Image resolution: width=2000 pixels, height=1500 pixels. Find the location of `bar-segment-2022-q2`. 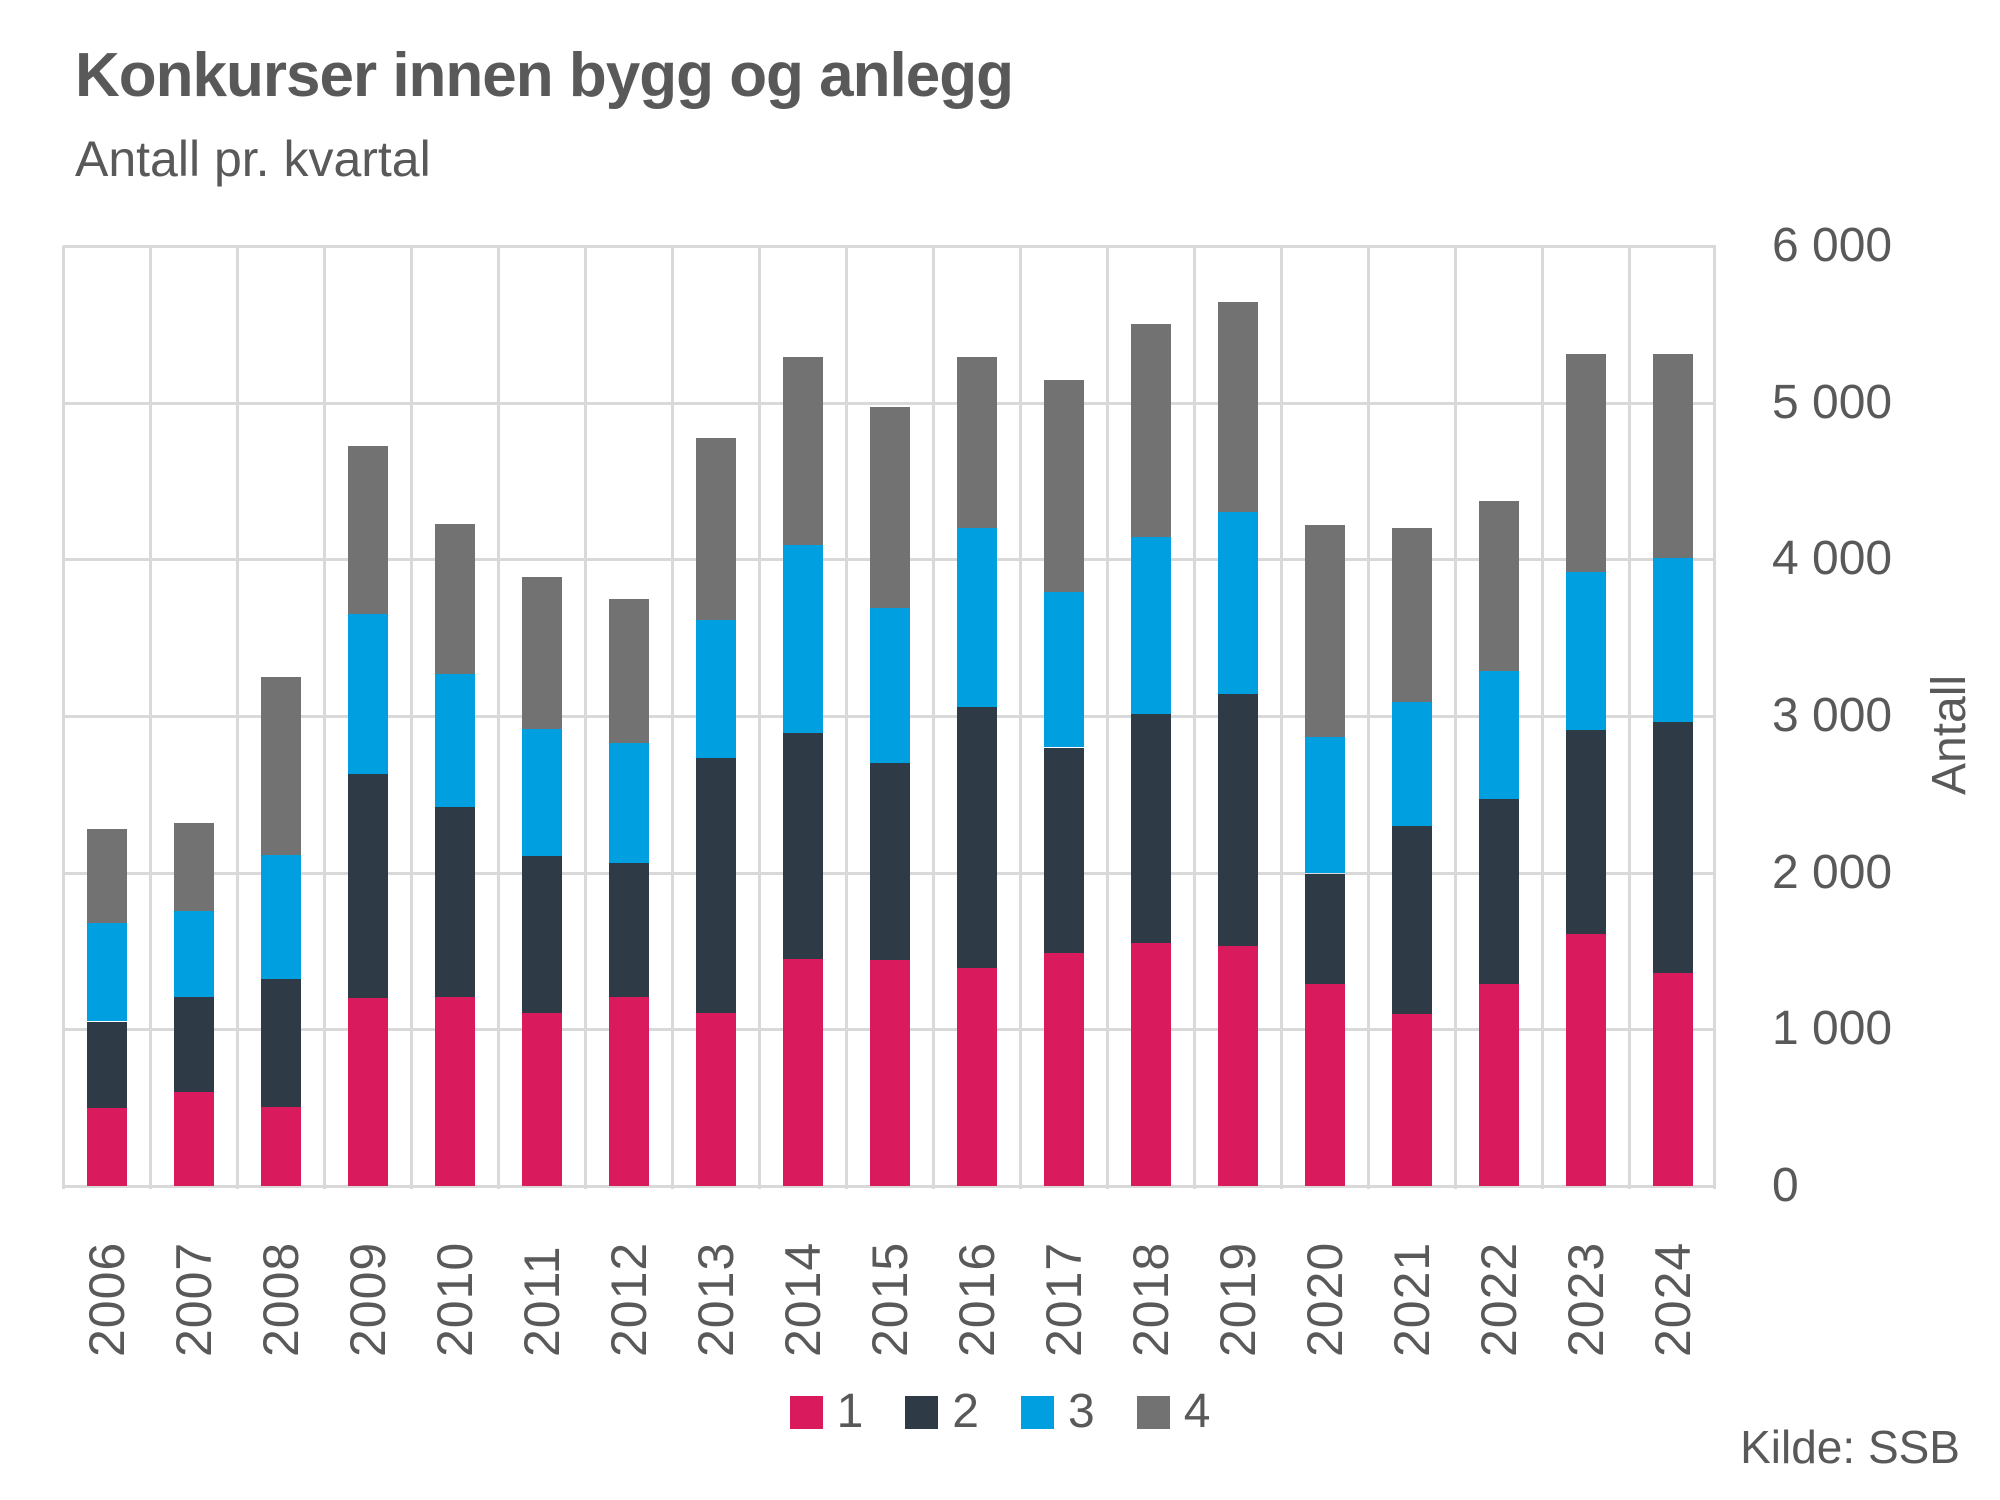

bar-segment-2022-q2 is located at coordinates (1499, 891).